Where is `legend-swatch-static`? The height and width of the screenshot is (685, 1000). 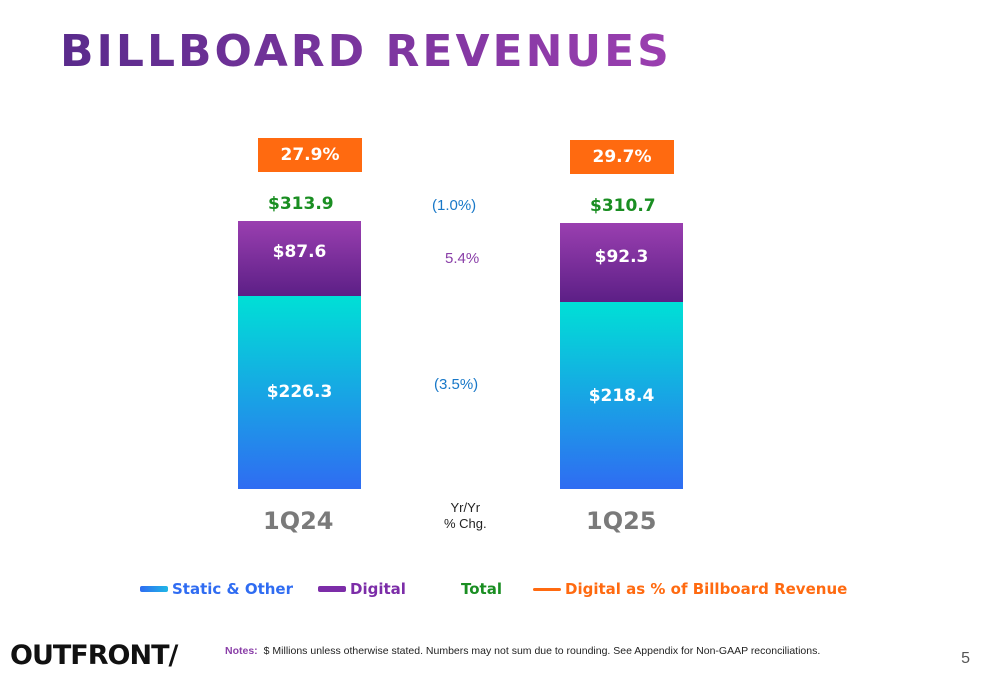
legend-swatch-static is located at coordinates (154, 589).